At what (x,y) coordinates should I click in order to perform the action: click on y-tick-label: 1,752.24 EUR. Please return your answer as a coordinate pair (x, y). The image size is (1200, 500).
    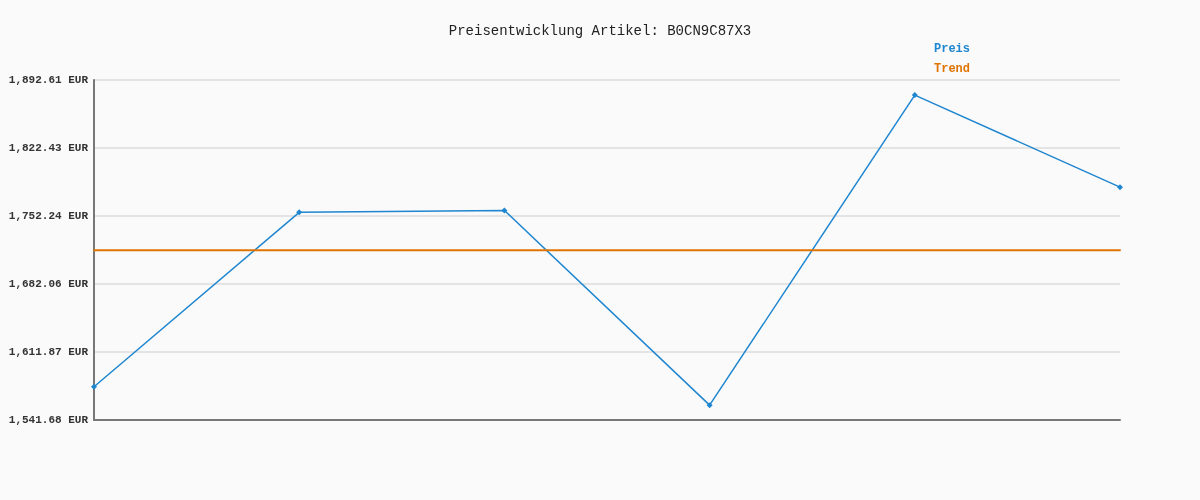
    Looking at the image, I should click on (48, 216).